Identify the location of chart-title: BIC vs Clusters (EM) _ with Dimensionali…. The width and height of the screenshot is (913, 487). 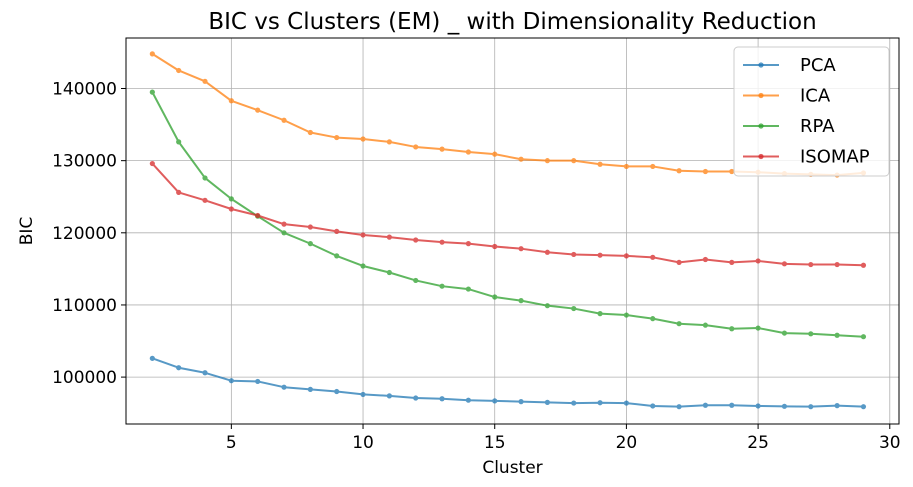
(512, 22).